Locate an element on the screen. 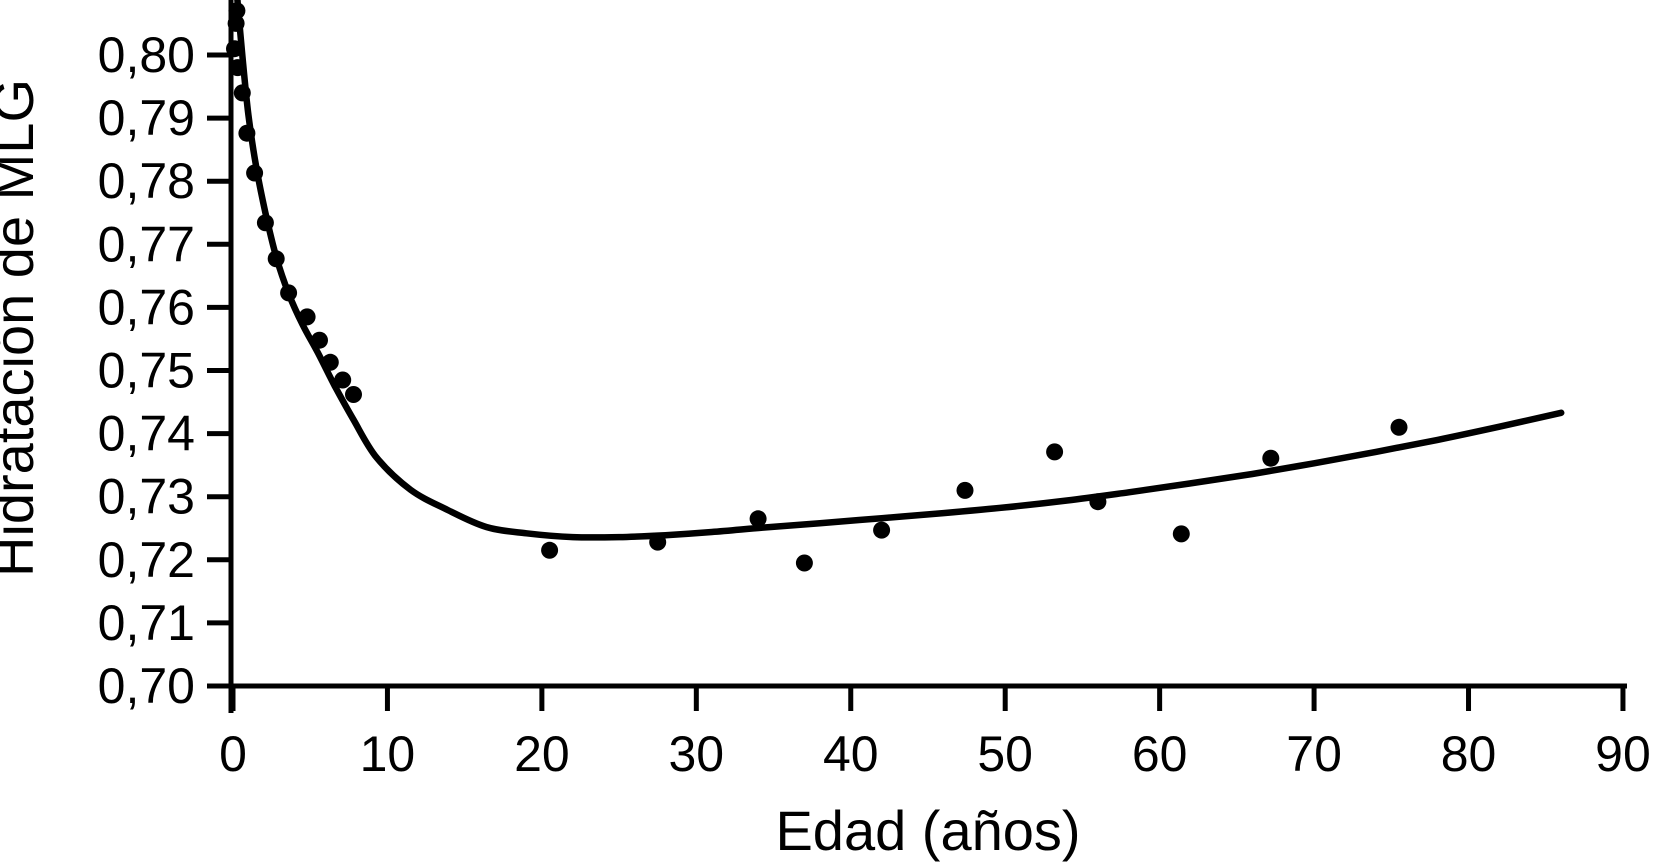 This screenshot has height=868, width=1653. y-tick-label: 0,72 is located at coordinates (146, 560).